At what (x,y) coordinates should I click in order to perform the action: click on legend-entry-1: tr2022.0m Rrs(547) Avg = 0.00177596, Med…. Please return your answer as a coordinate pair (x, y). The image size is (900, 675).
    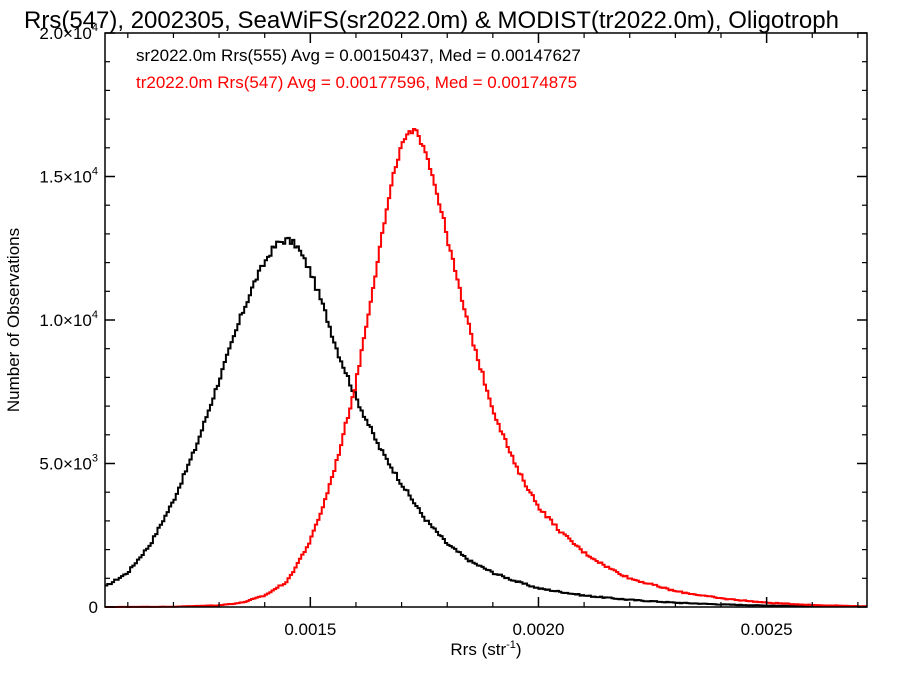
    Looking at the image, I should click on (356, 82).